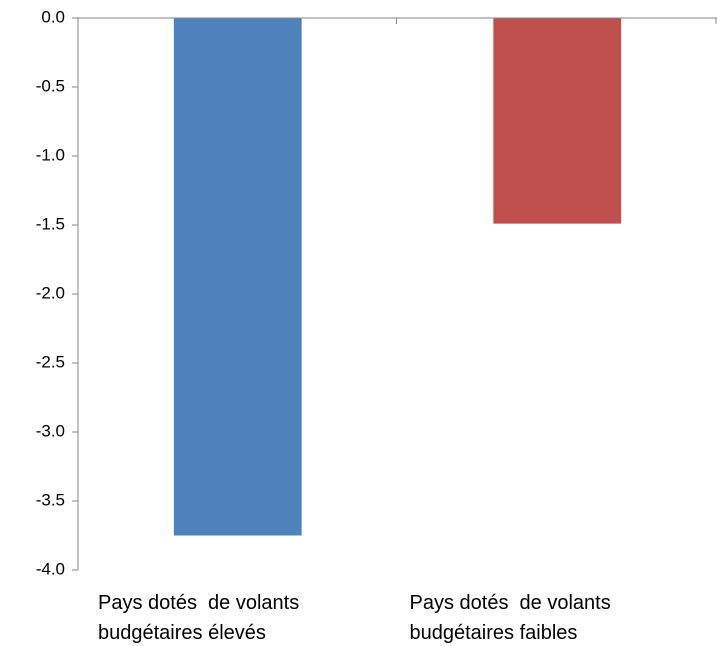 The image size is (717, 646). I want to click on y-tick-label: -4.0, so click(50, 568).